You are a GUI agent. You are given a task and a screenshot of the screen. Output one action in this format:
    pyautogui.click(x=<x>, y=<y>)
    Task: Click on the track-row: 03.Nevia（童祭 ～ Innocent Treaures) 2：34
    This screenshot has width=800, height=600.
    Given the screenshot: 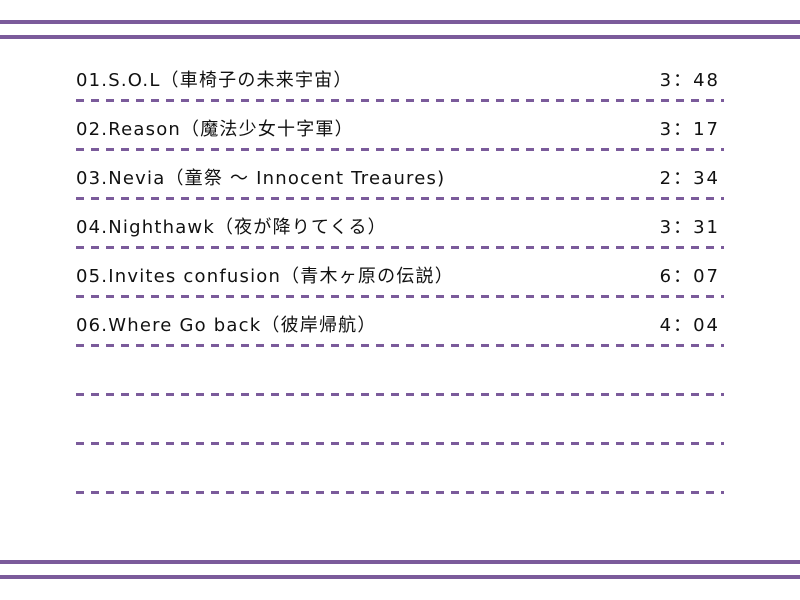 What is the action you would take?
    pyautogui.click(x=400, y=175)
    